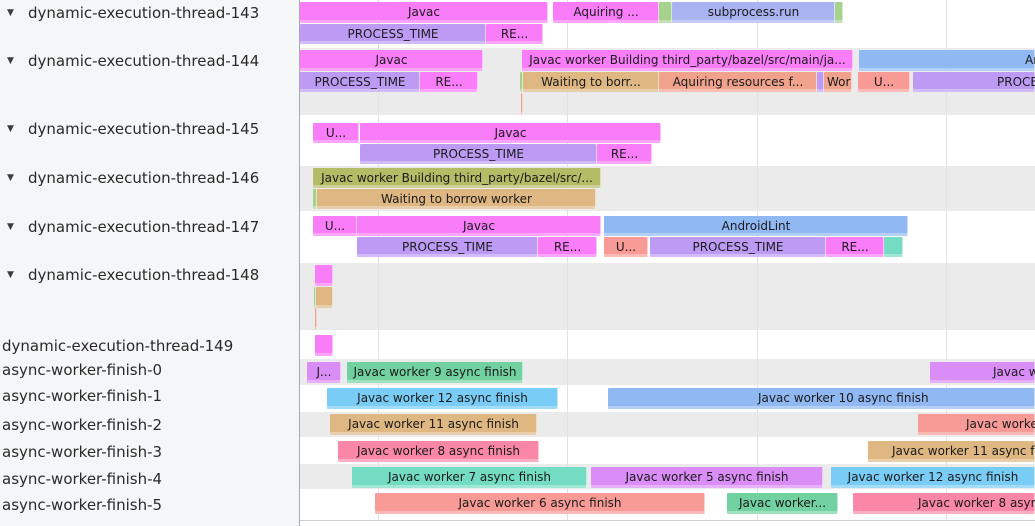  I want to click on trace-slice: Javac worker 11 async finish, so click(433, 424).